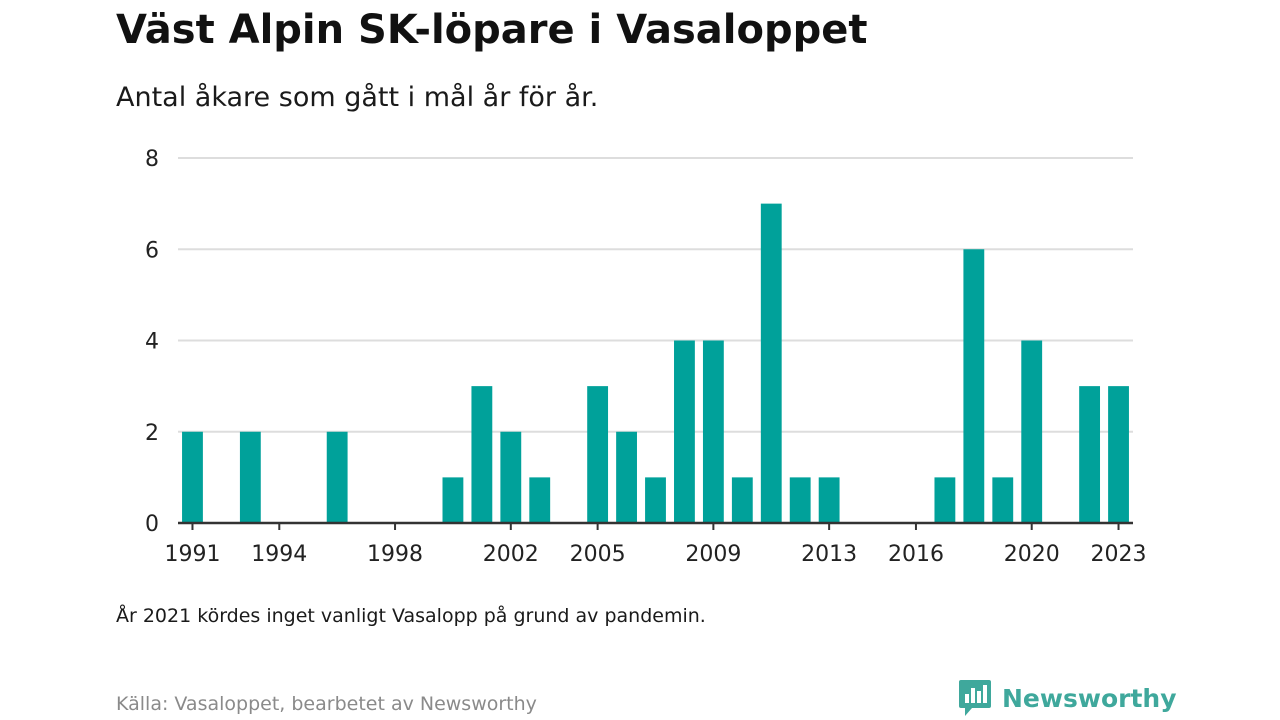 The width and height of the screenshot is (1280, 720). I want to click on x-tick-label: 1991, so click(192, 554).